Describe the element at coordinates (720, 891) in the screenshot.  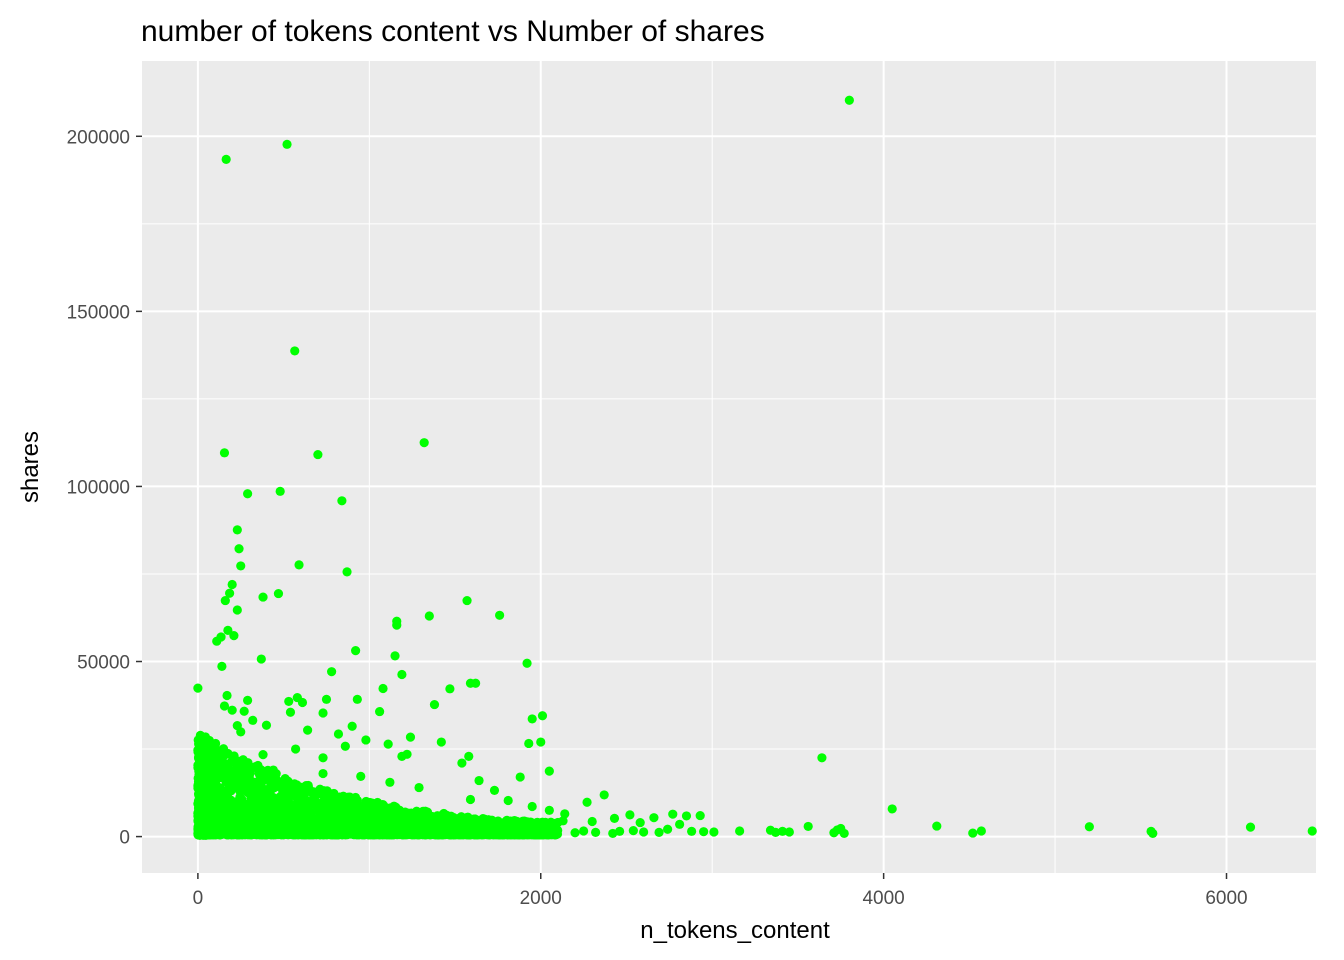
I see `x-axis: 0 2000 4000 6000` at that location.